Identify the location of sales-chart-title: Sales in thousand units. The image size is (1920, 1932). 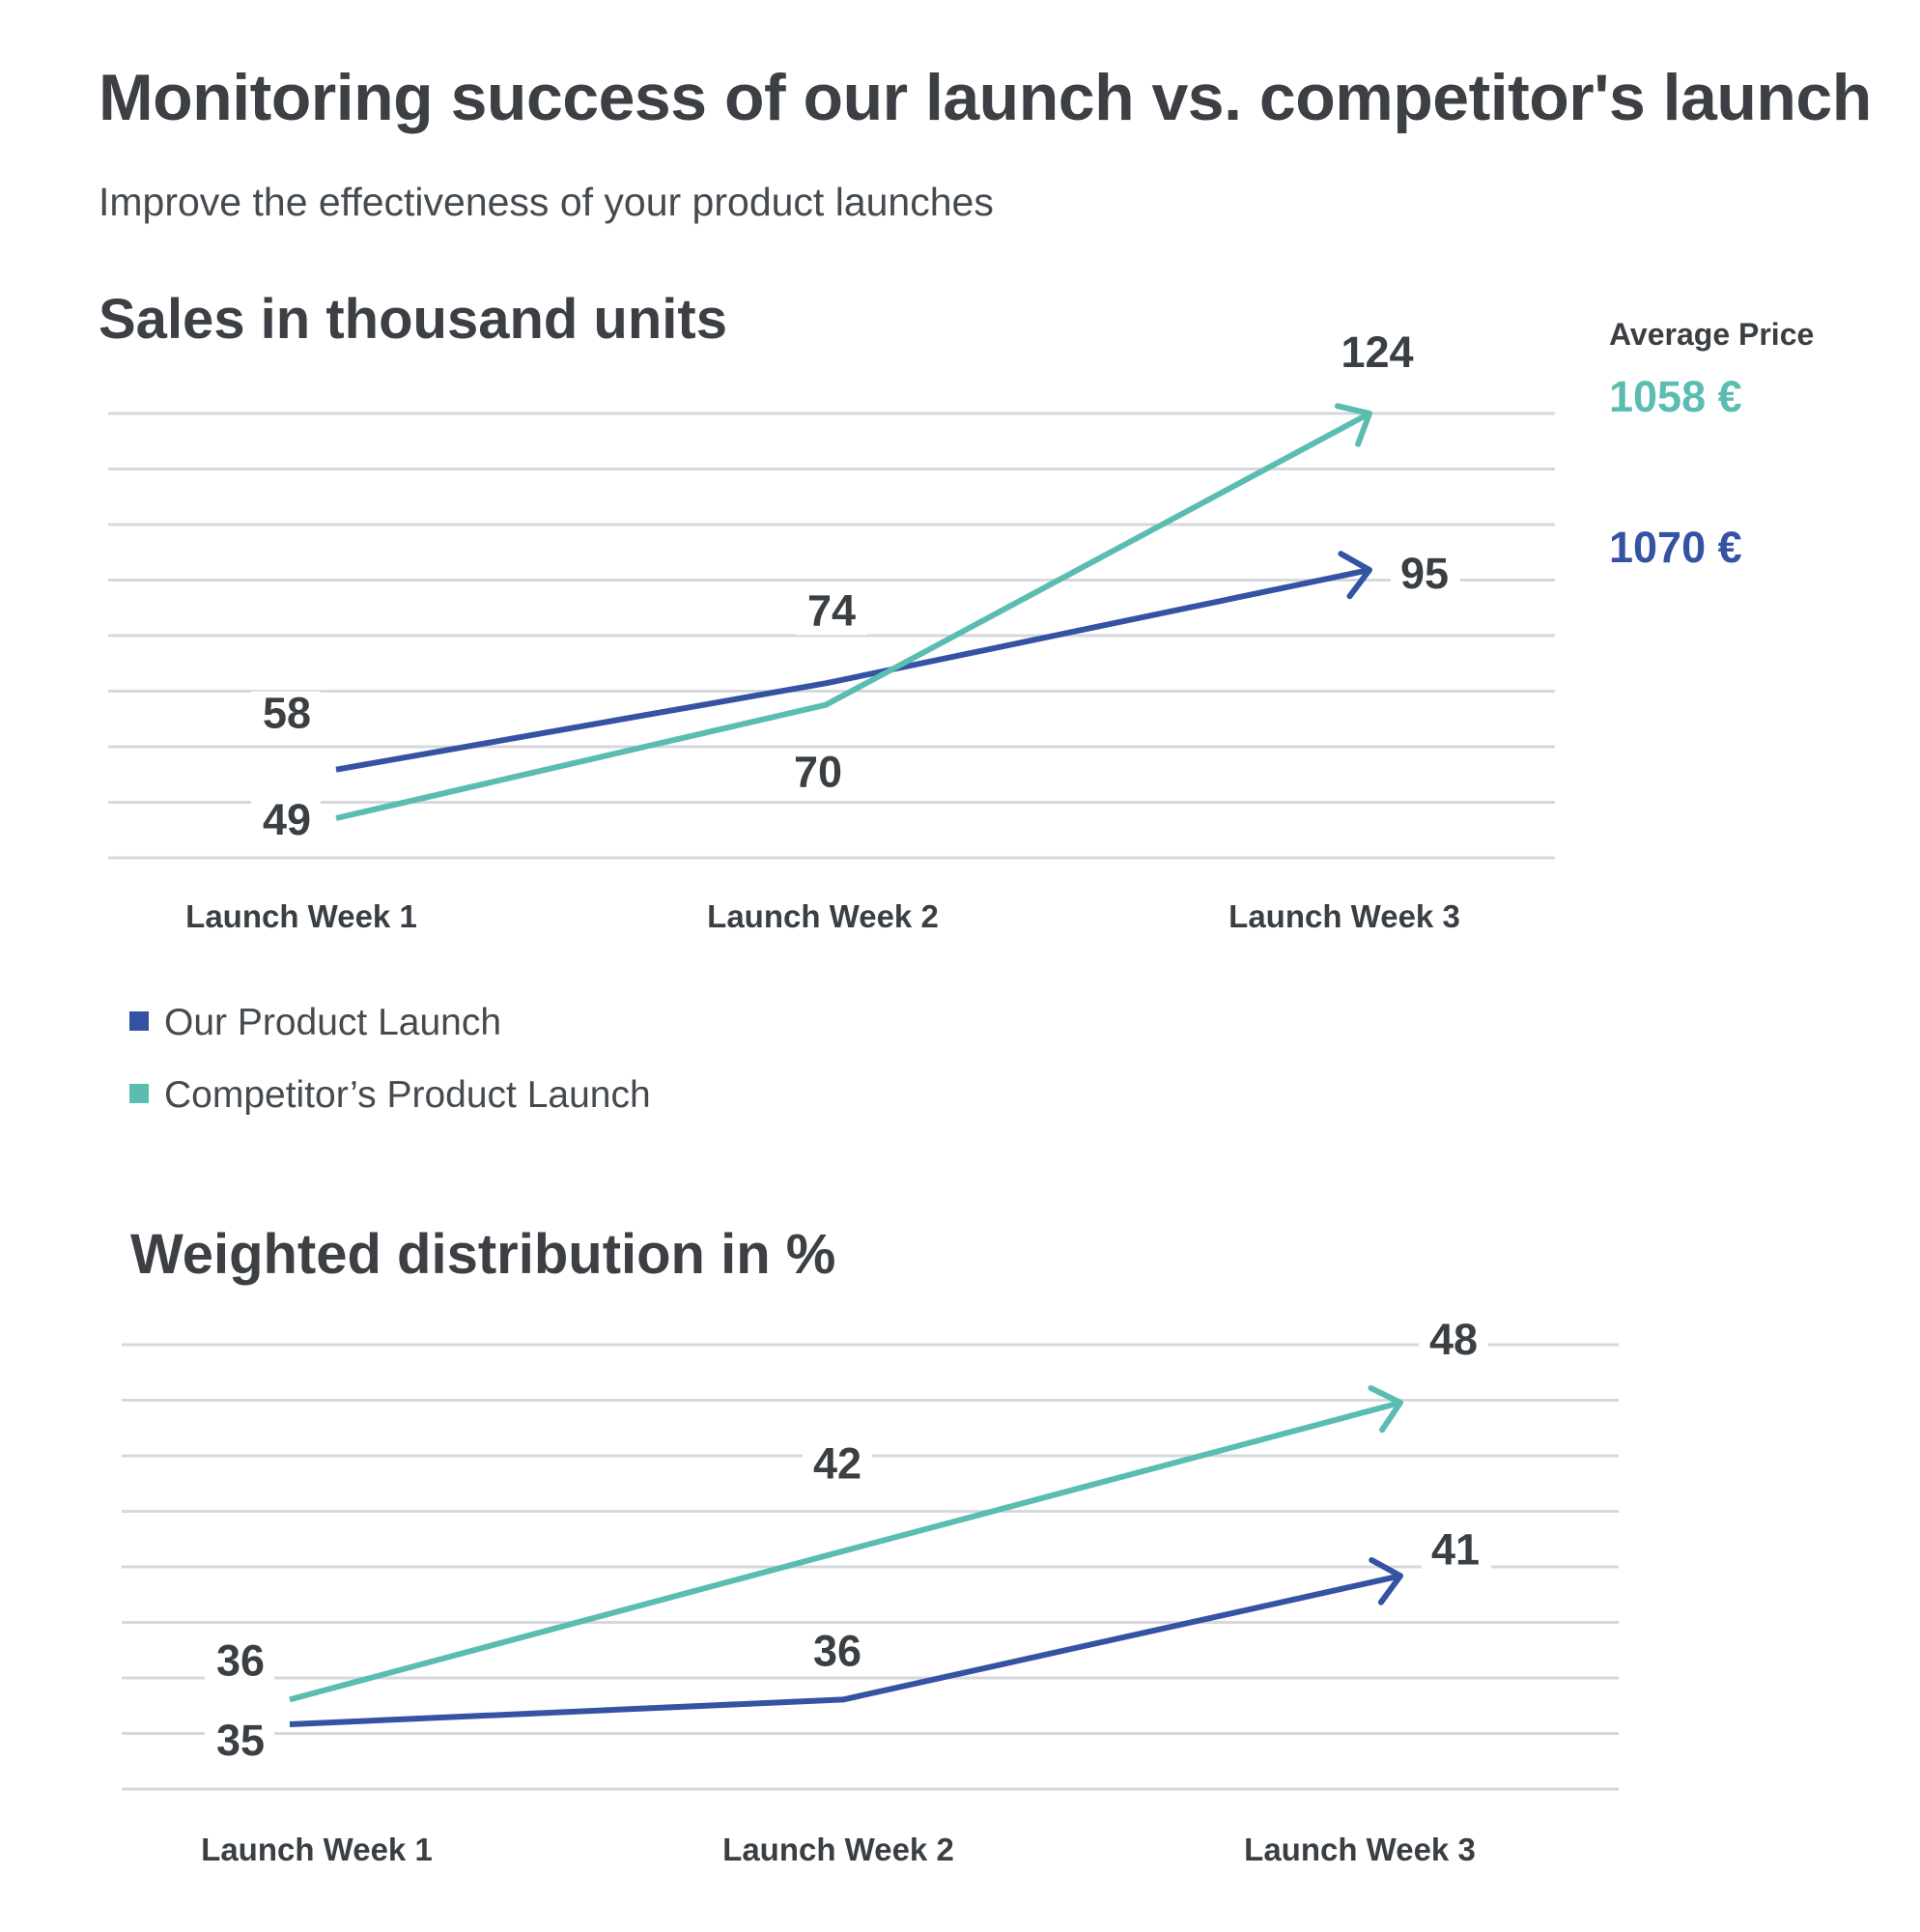
(413, 319).